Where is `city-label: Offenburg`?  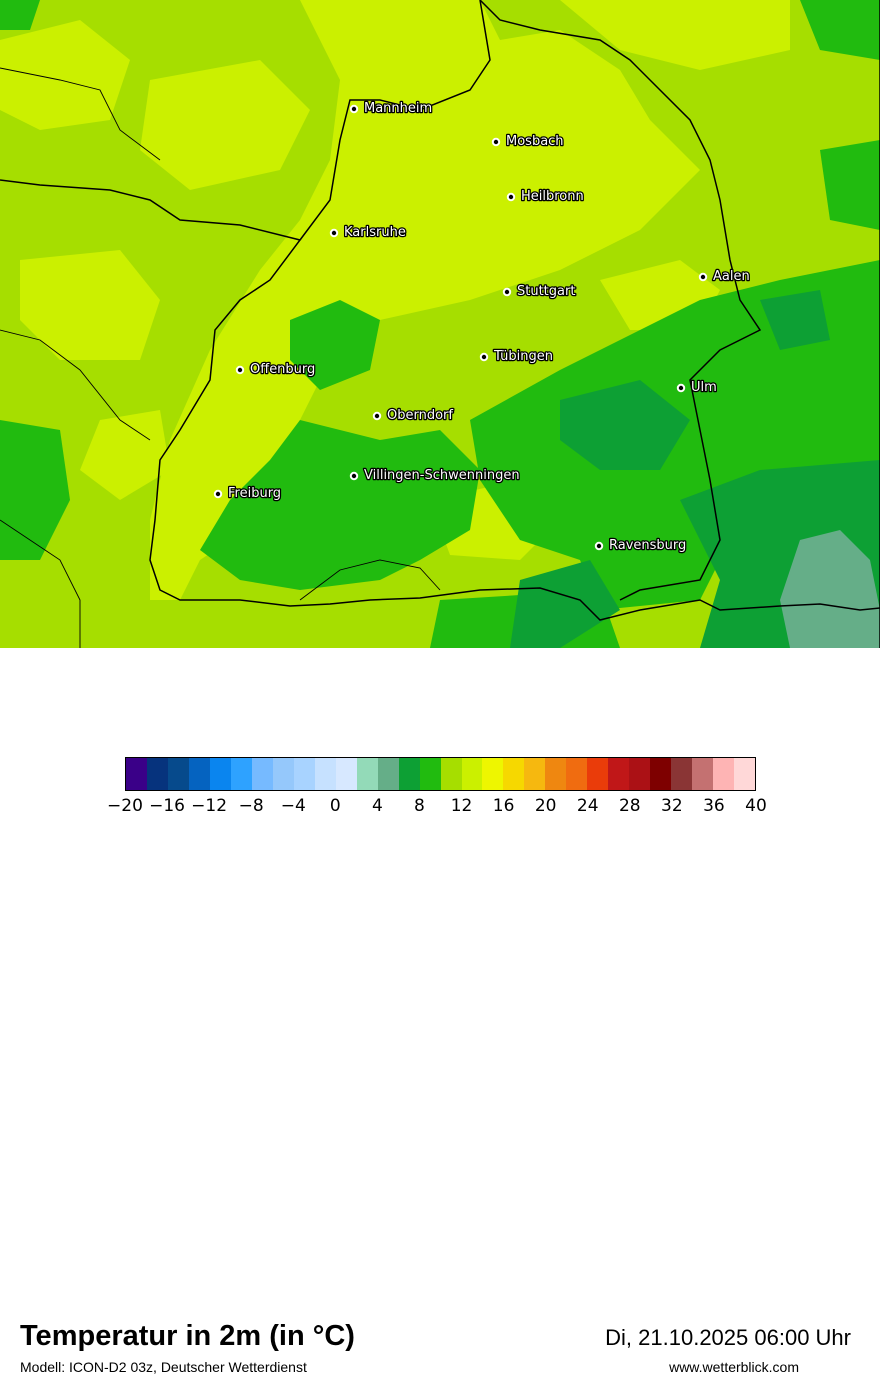
city-label: Offenburg is located at coordinates (282, 369).